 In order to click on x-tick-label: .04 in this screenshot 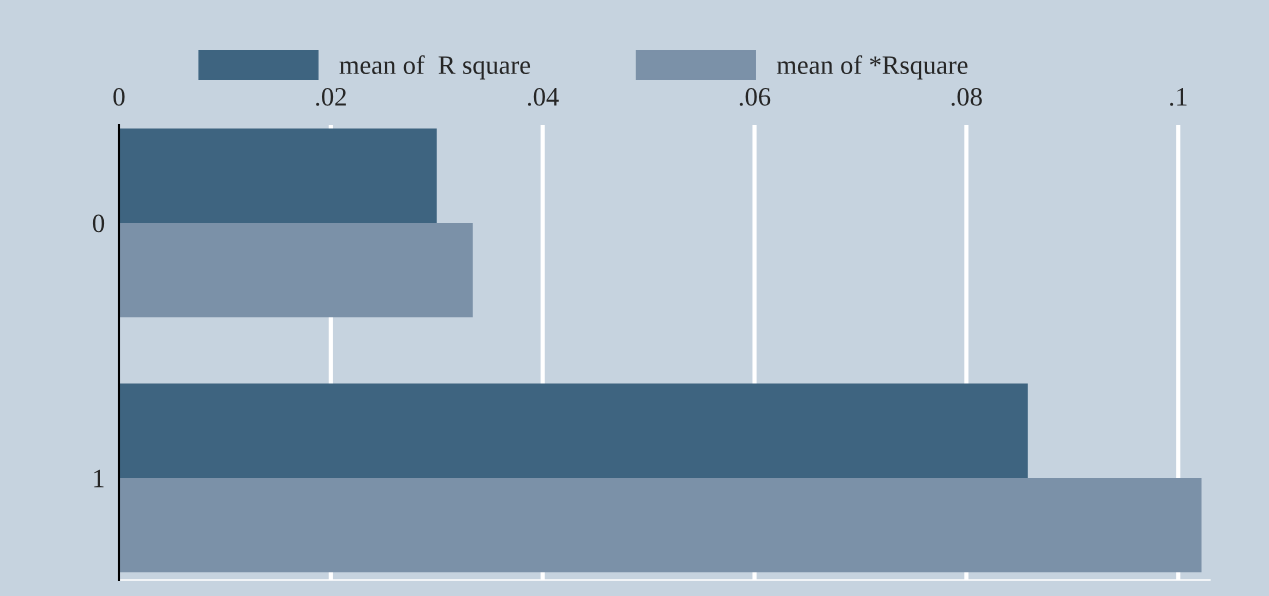, I will do `click(543, 96)`.